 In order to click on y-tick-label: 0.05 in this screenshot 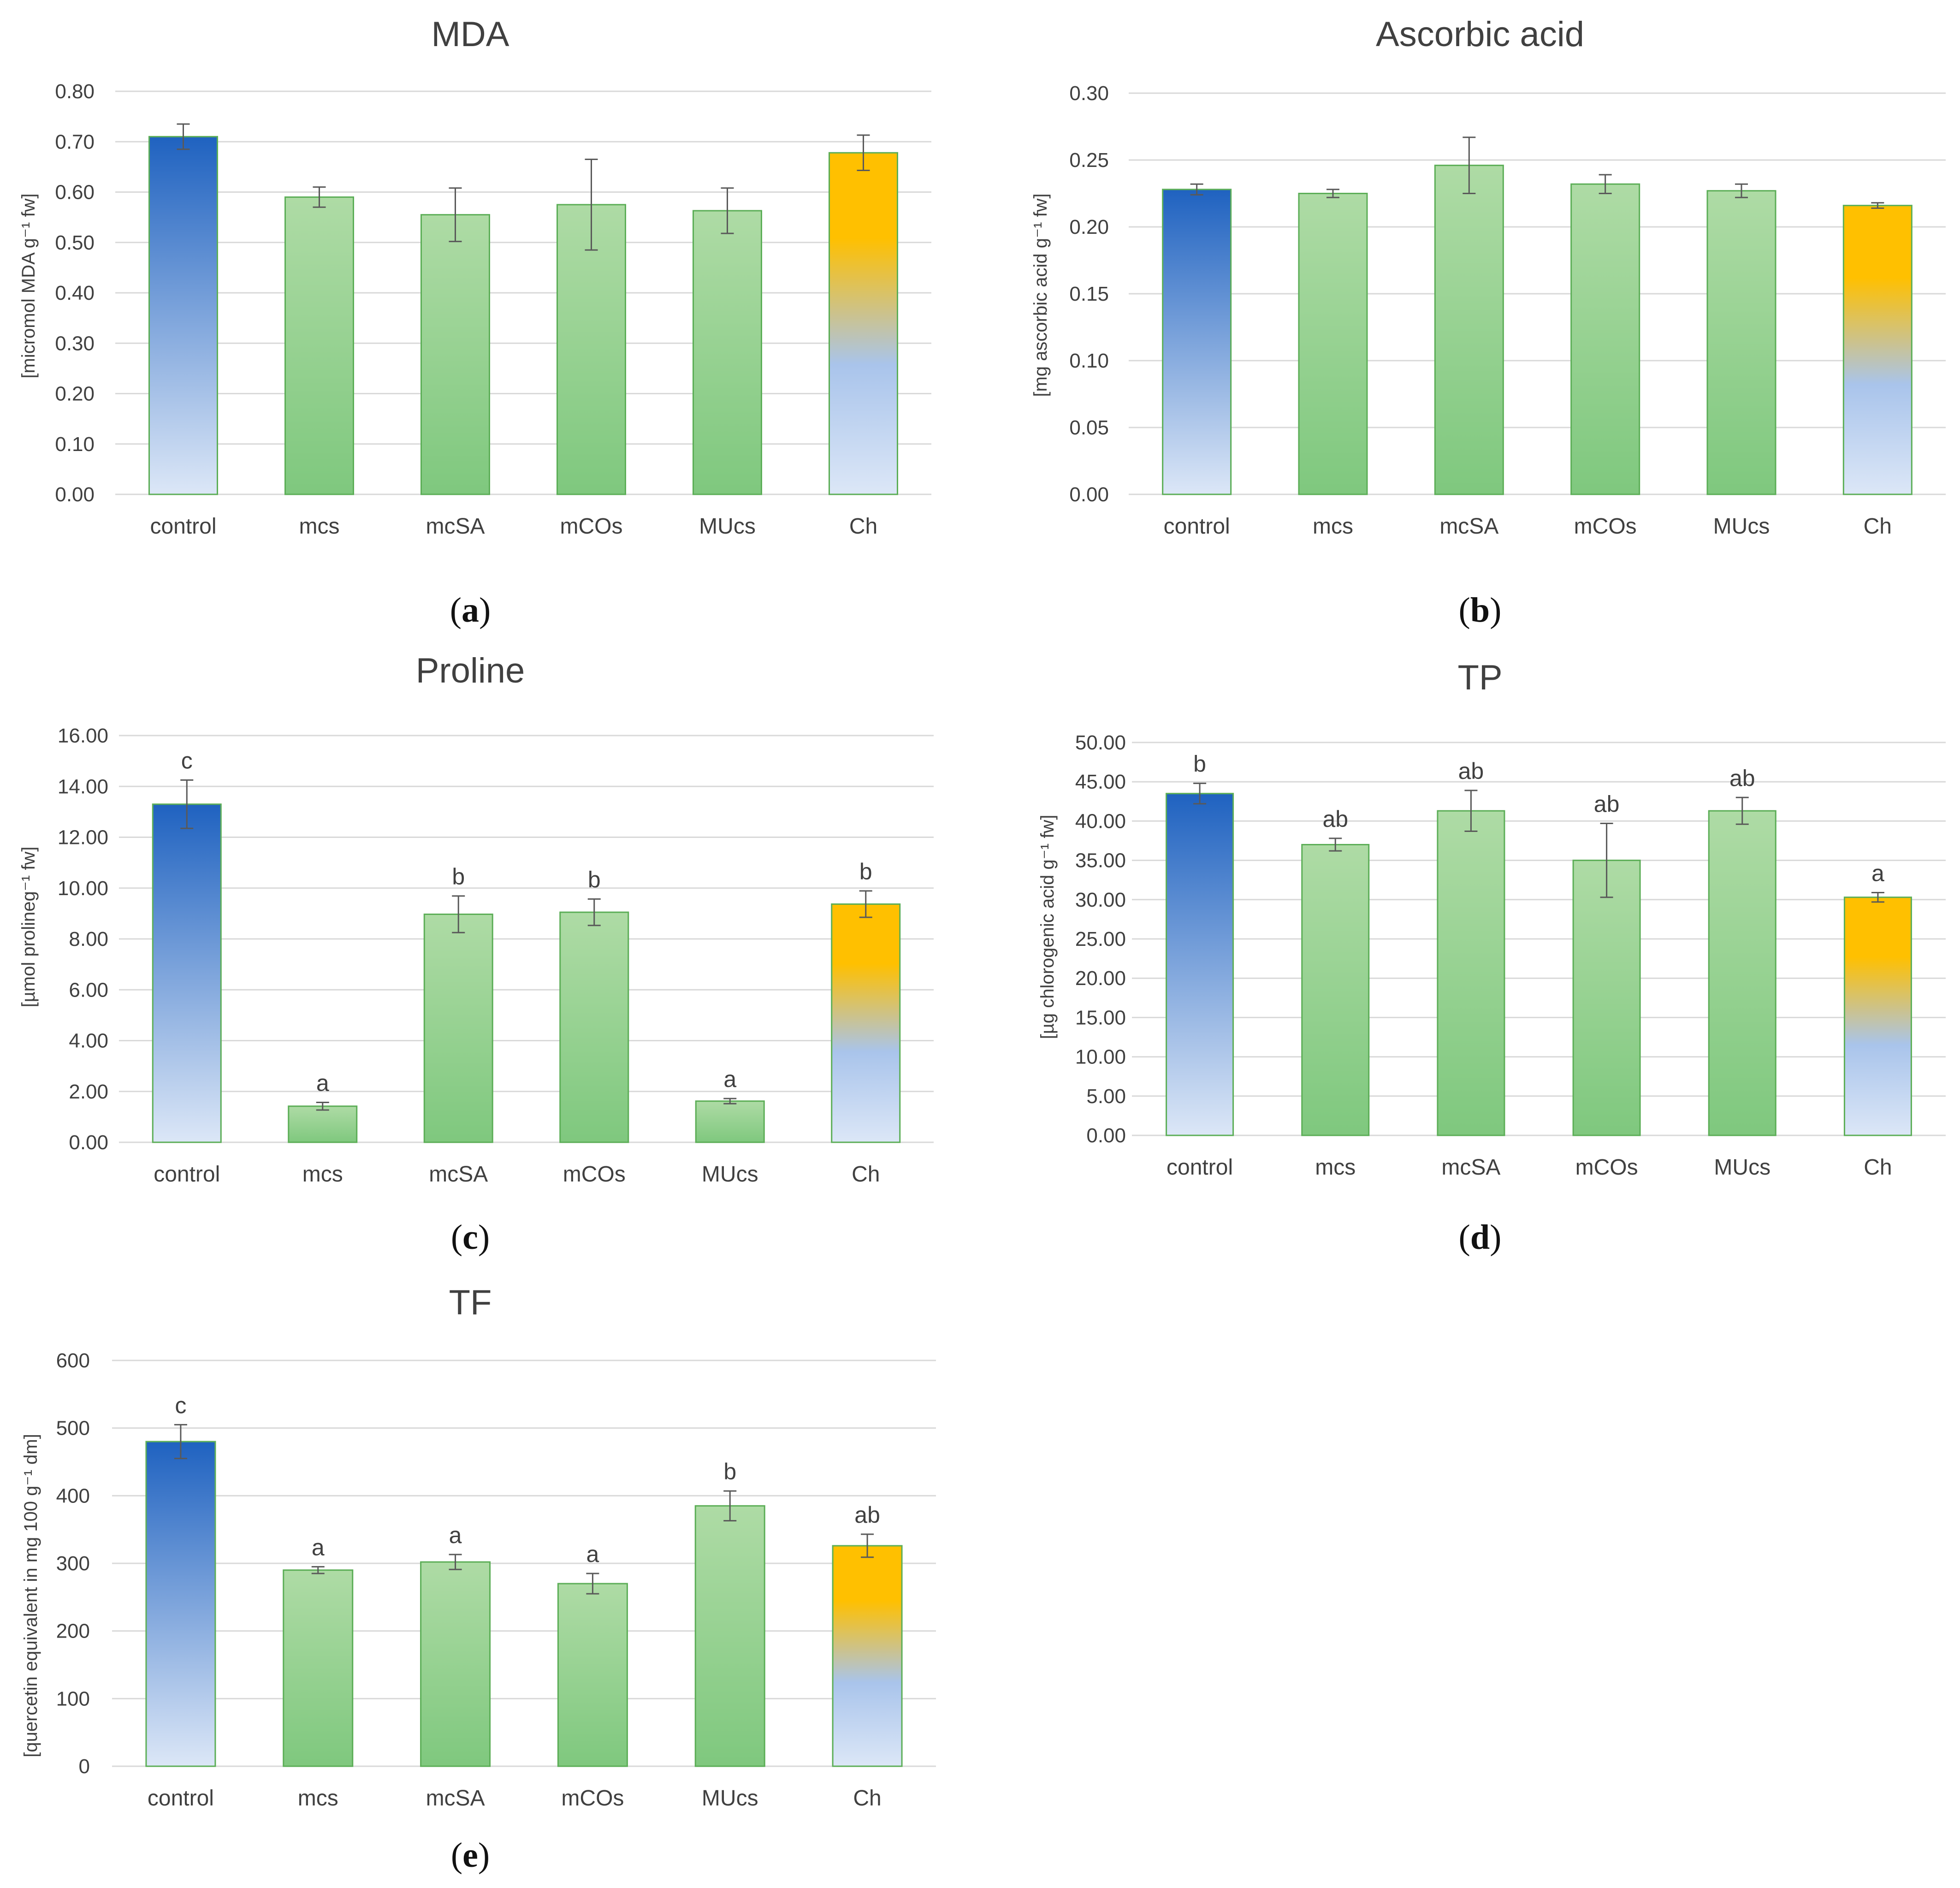, I will do `click(1089, 427)`.